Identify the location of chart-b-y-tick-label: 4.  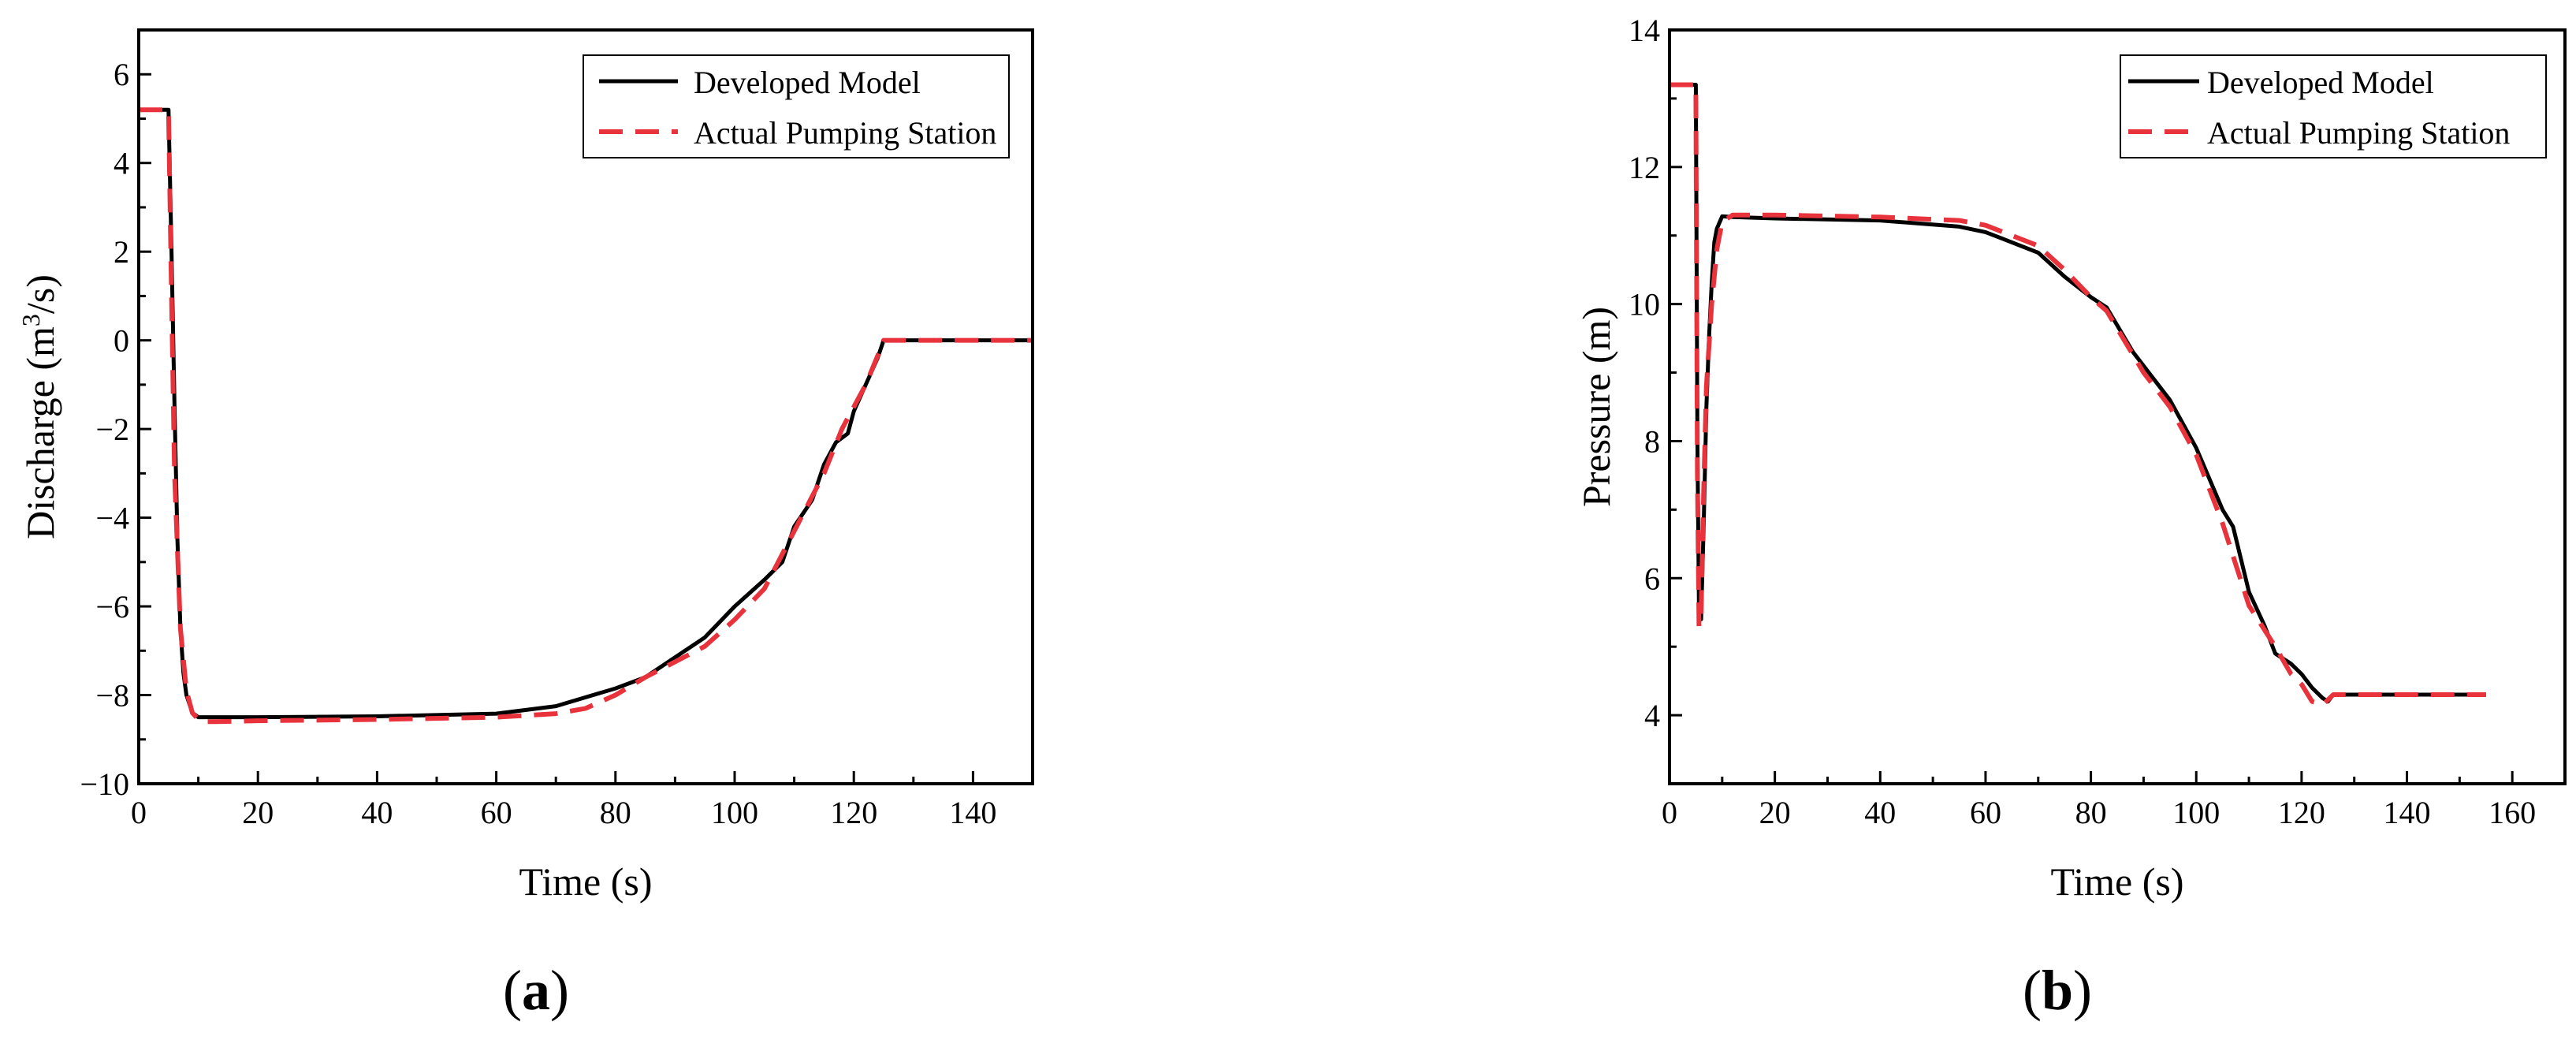
(1652, 715).